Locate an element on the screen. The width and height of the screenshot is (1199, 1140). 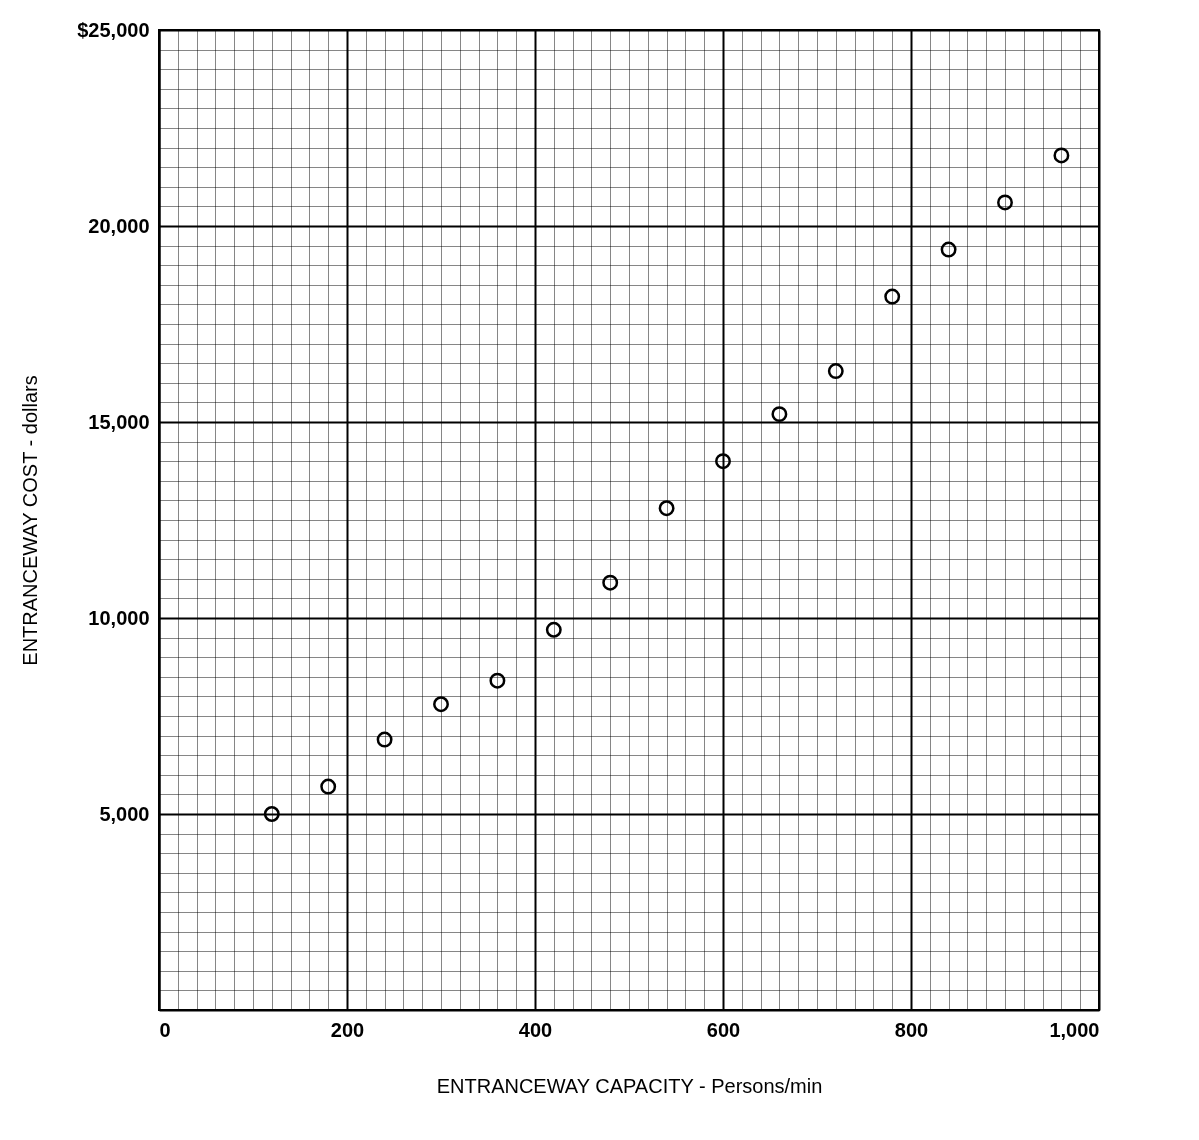
x-tick-label: 400 is located at coordinates (535, 1029).